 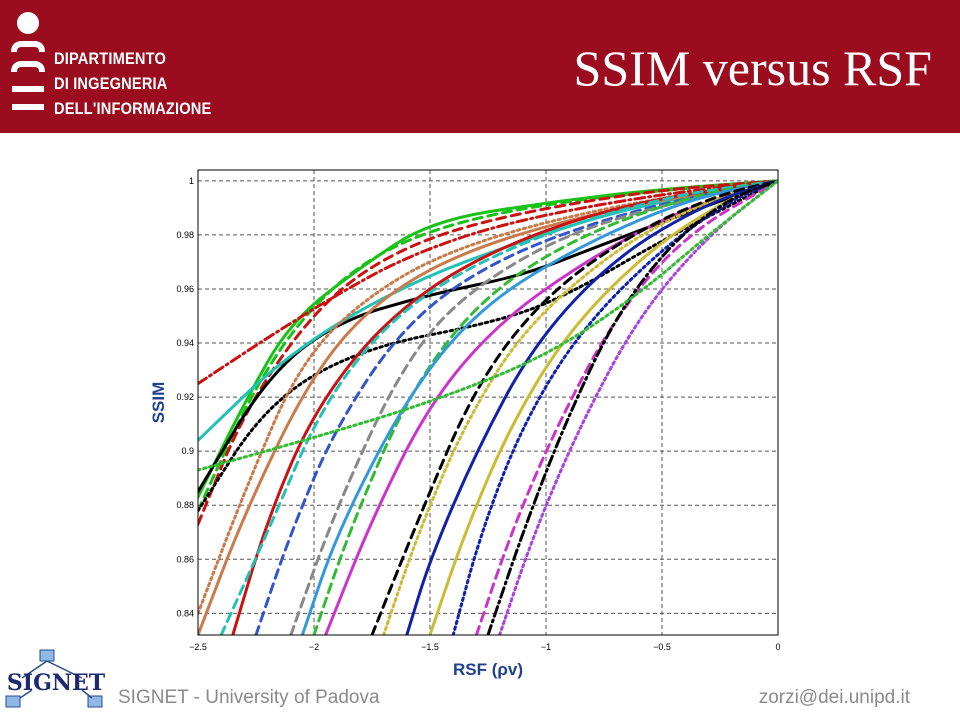 What do you see at coordinates (185, 289) in the screenshot?
I see `y-tick-label: 0.96` at bounding box center [185, 289].